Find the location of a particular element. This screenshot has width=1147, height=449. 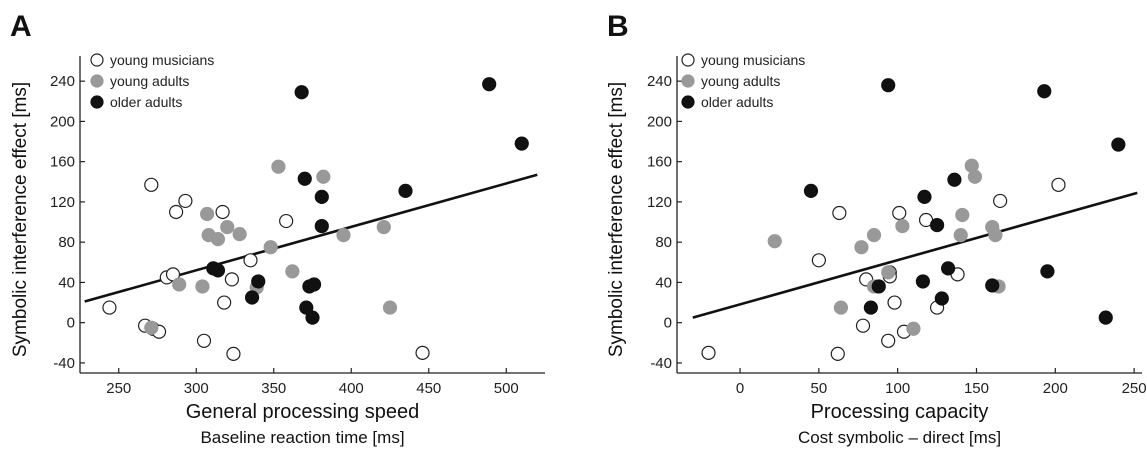

x-tick-label: 50 is located at coordinates (819, 388).